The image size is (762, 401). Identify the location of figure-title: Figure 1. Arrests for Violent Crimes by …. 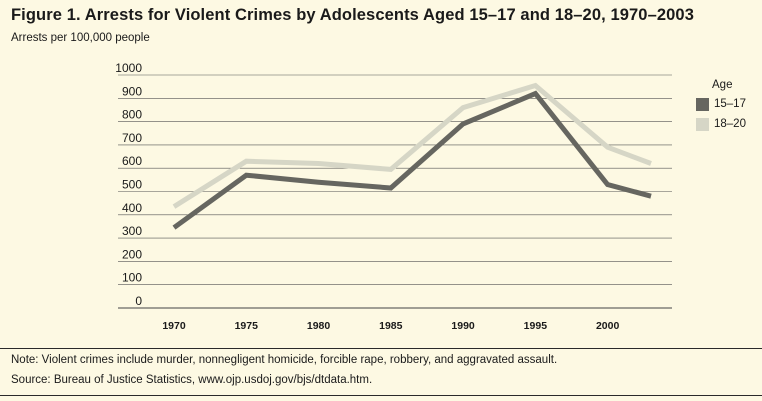
(352, 15).